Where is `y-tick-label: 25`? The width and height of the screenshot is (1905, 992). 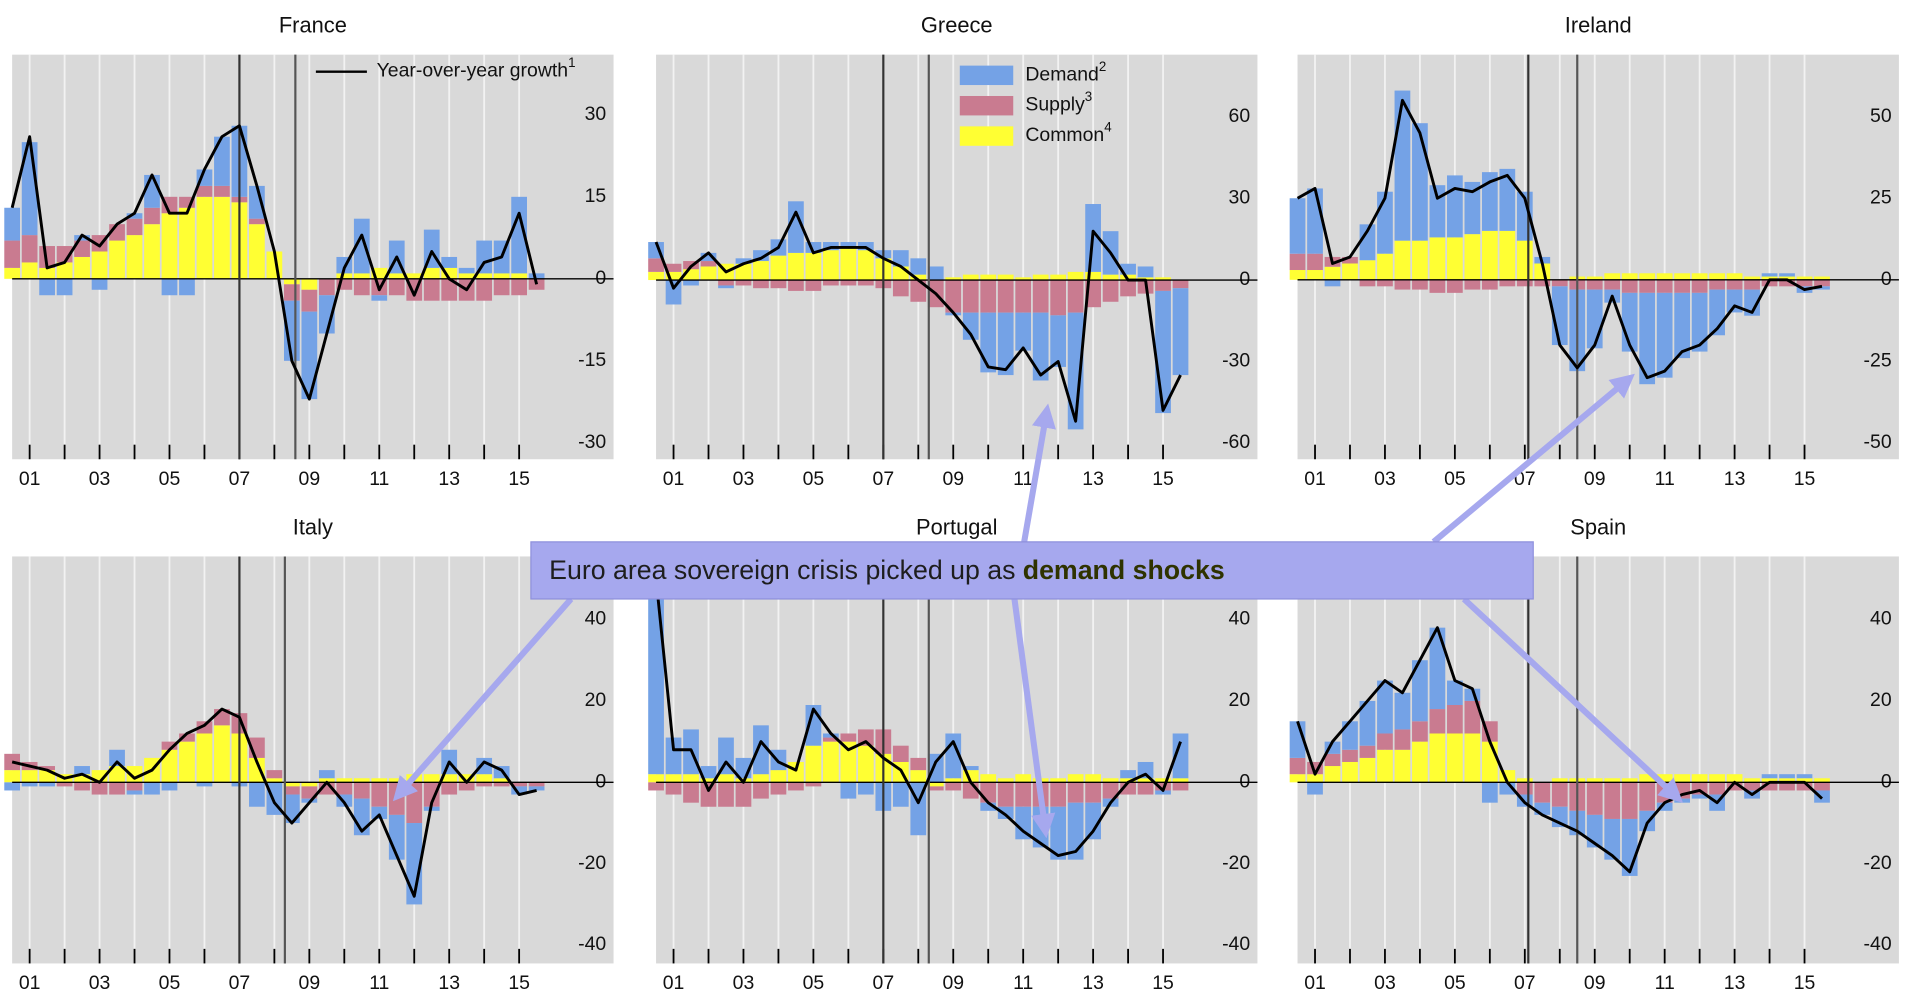
y-tick-label: 25 is located at coordinates (1881, 197).